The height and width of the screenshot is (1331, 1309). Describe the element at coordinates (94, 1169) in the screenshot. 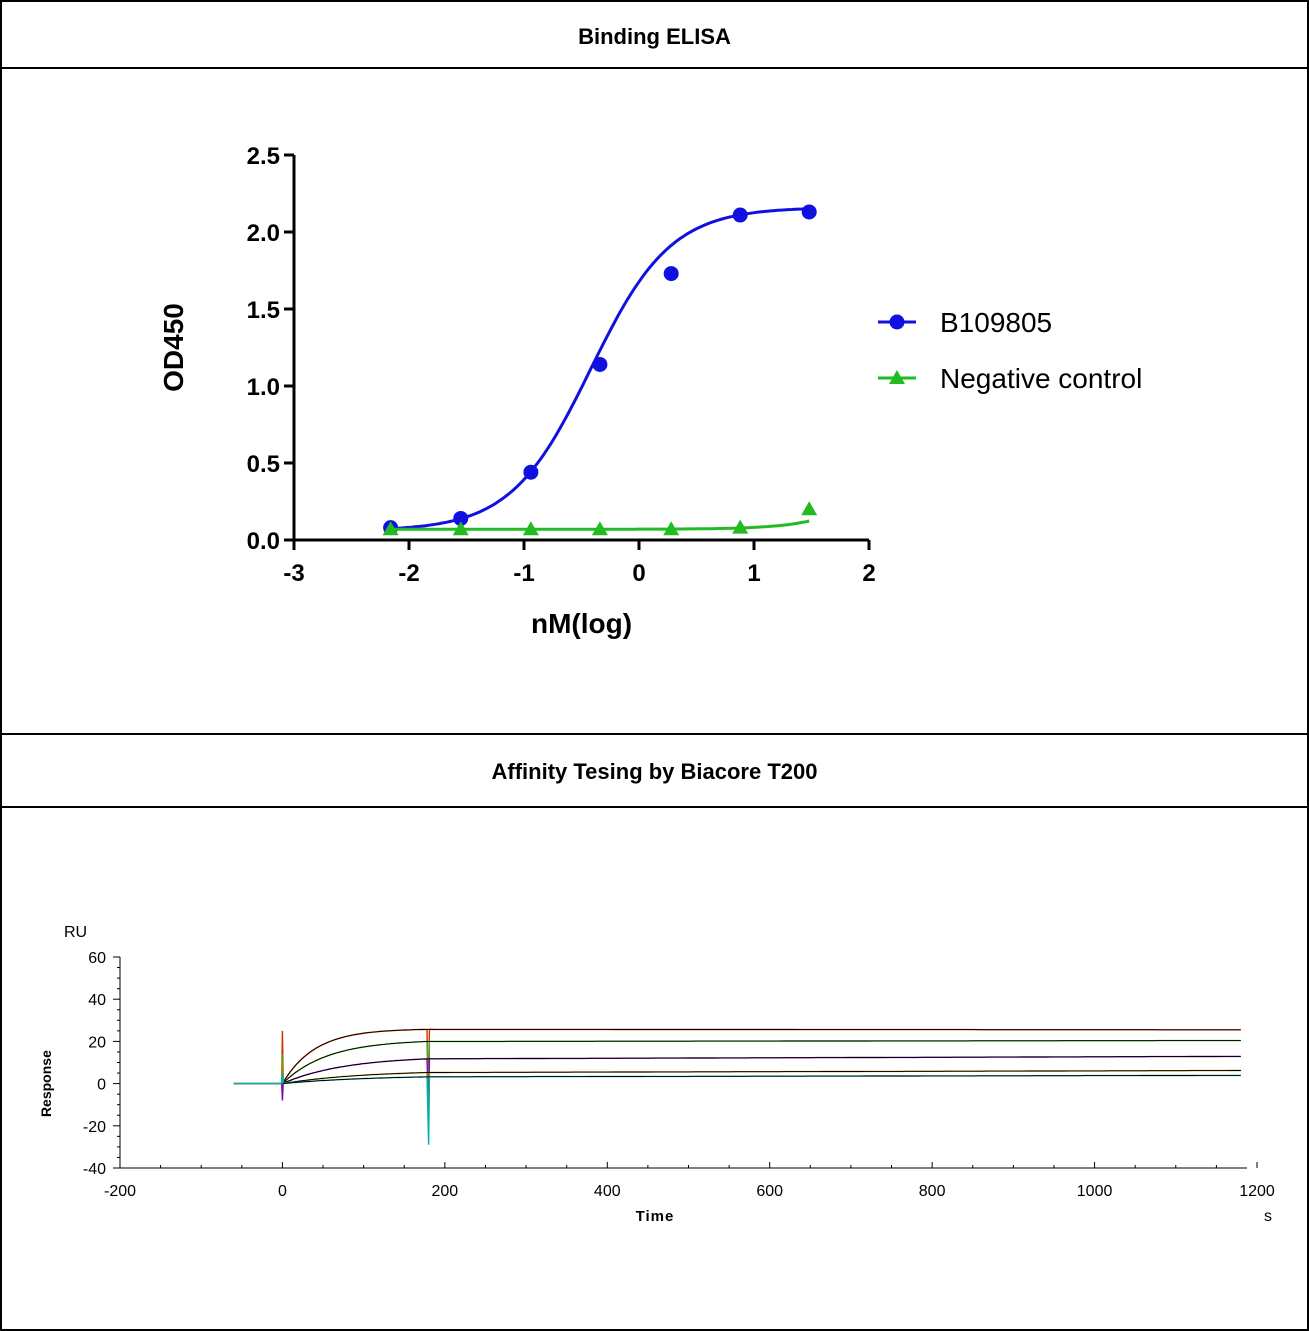

I see `y-tick-label: -40` at that location.